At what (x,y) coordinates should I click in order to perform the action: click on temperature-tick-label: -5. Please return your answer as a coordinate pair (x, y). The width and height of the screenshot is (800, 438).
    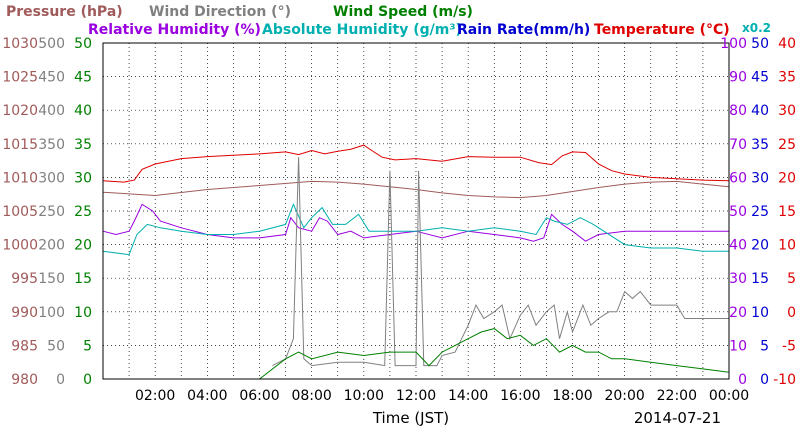
    Looking at the image, I should click on (789, 346).